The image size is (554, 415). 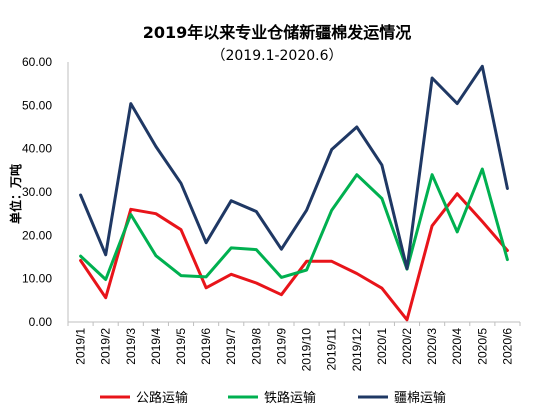 I want to click on x-tick-label: 2019/7, so click(x=231, y=346).